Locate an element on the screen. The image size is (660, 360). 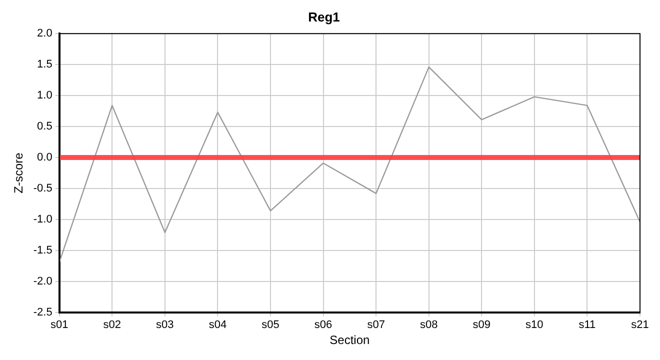
y-tick-label: 0.0 is located at coordinates (44, 158).